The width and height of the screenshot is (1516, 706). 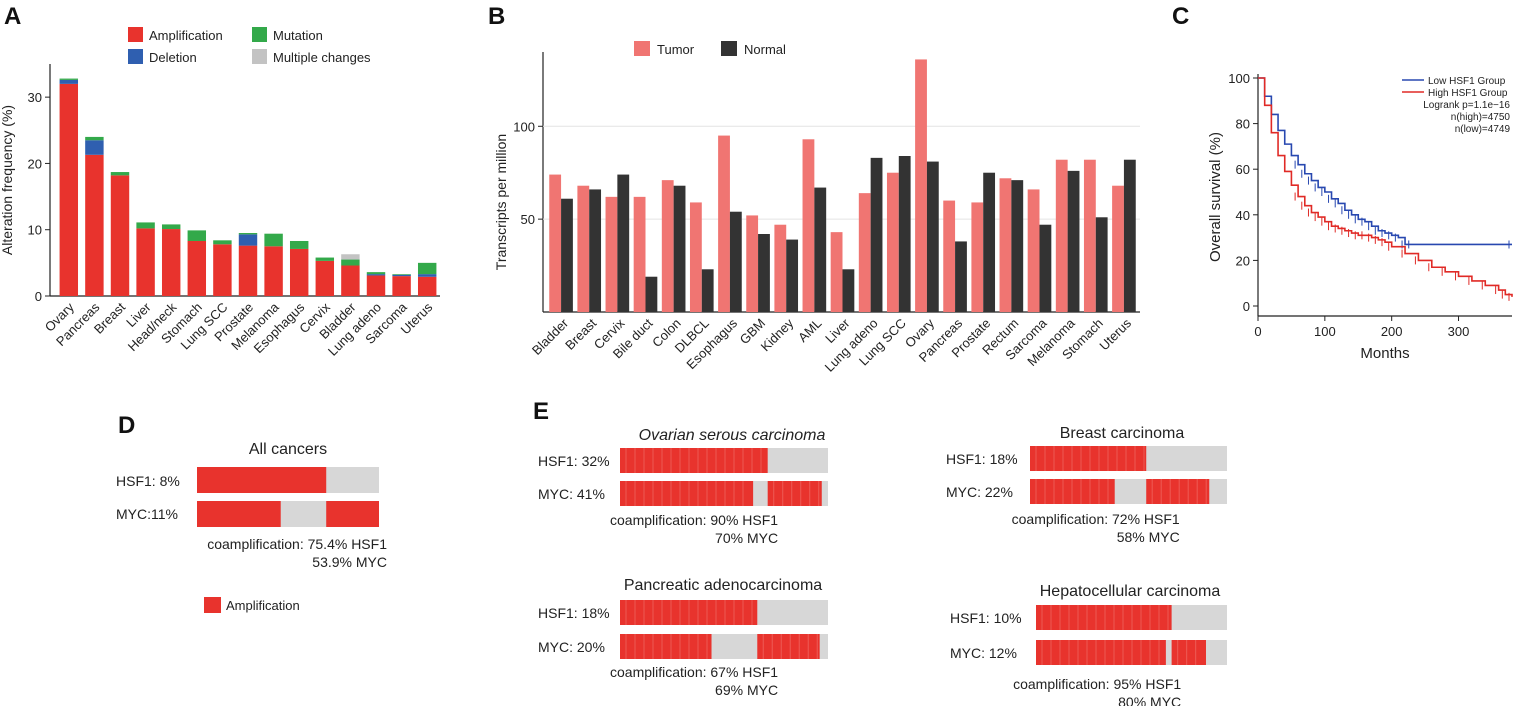 I want to click on panel-d-myc-label: MYC:11%, so click(x=147, y=514).